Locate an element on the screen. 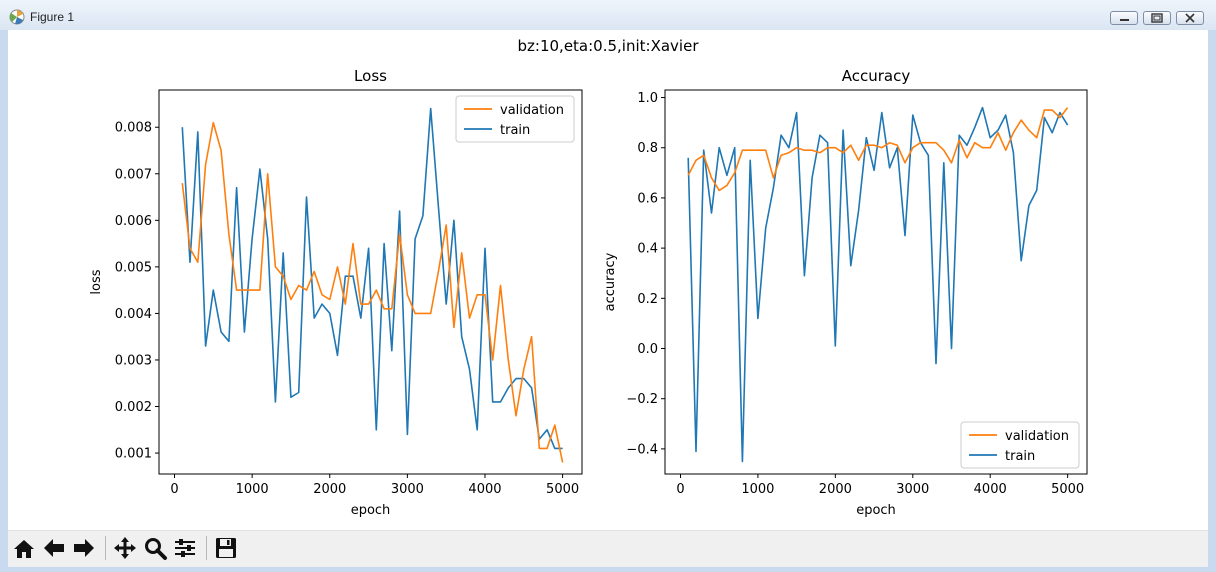 The width and height of the screenshot is (1216, 572). y-axis-label: loss is located at coordinates (96, 281).